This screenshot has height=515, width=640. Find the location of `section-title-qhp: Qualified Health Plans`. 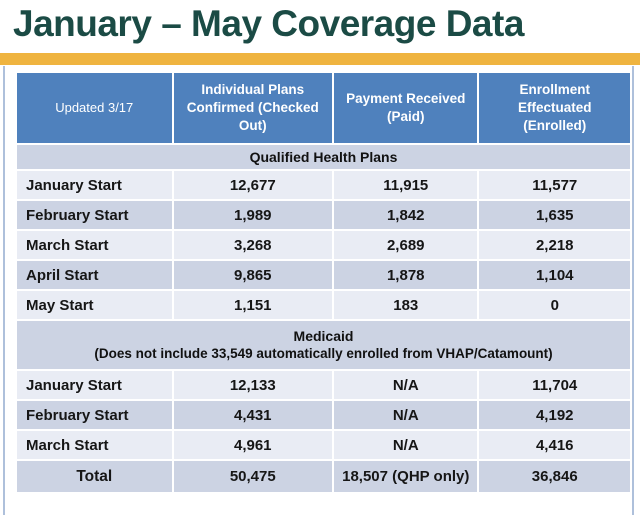

section-title-qhp: Qualified Health Plans is located at coordinates (323, 156).